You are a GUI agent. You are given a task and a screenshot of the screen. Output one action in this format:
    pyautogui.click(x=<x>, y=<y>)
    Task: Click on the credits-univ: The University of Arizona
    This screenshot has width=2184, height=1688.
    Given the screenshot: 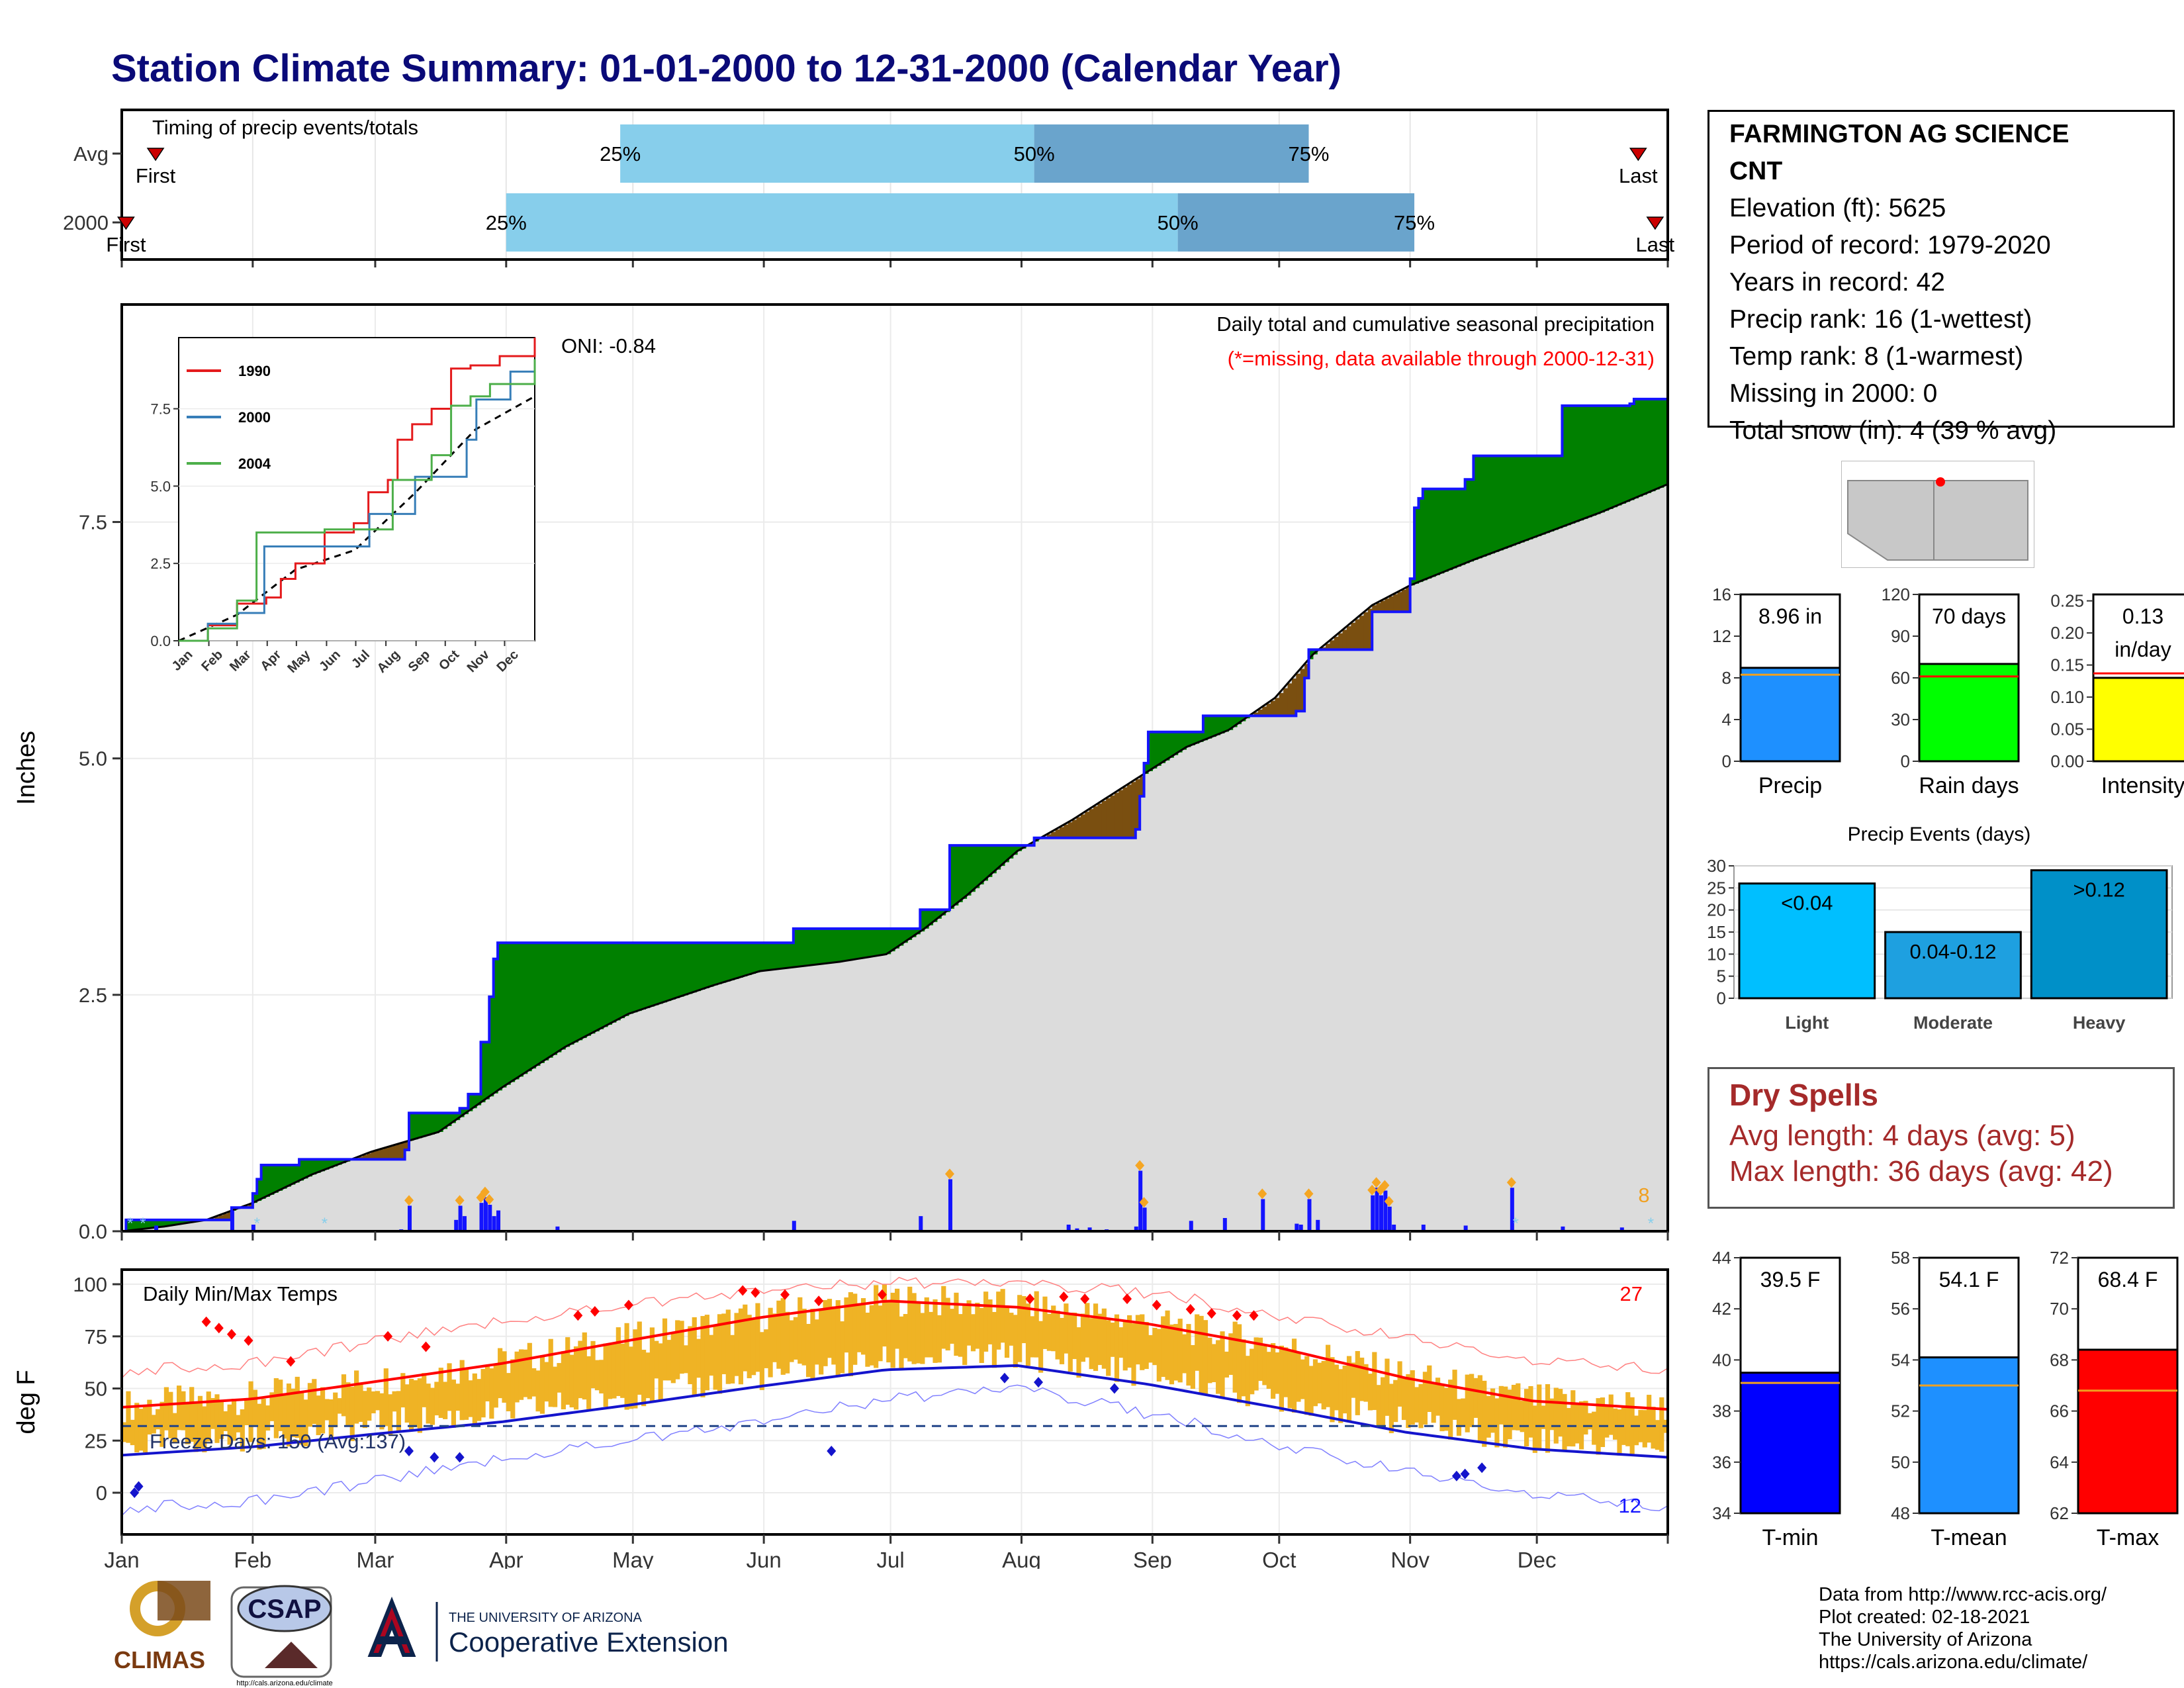 What is the action you would take?
    pyautogui.click(x=1925, y=1639)
    